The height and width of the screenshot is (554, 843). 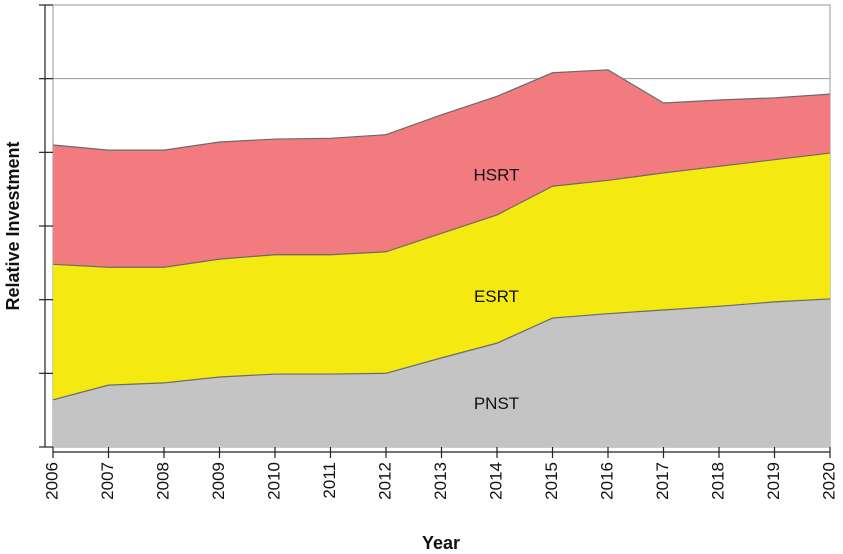 What do you see at coordinates (13, 225) in the screenshot?
I see `y-axis-label: Relative Investment` at bounding box center [13, 225].